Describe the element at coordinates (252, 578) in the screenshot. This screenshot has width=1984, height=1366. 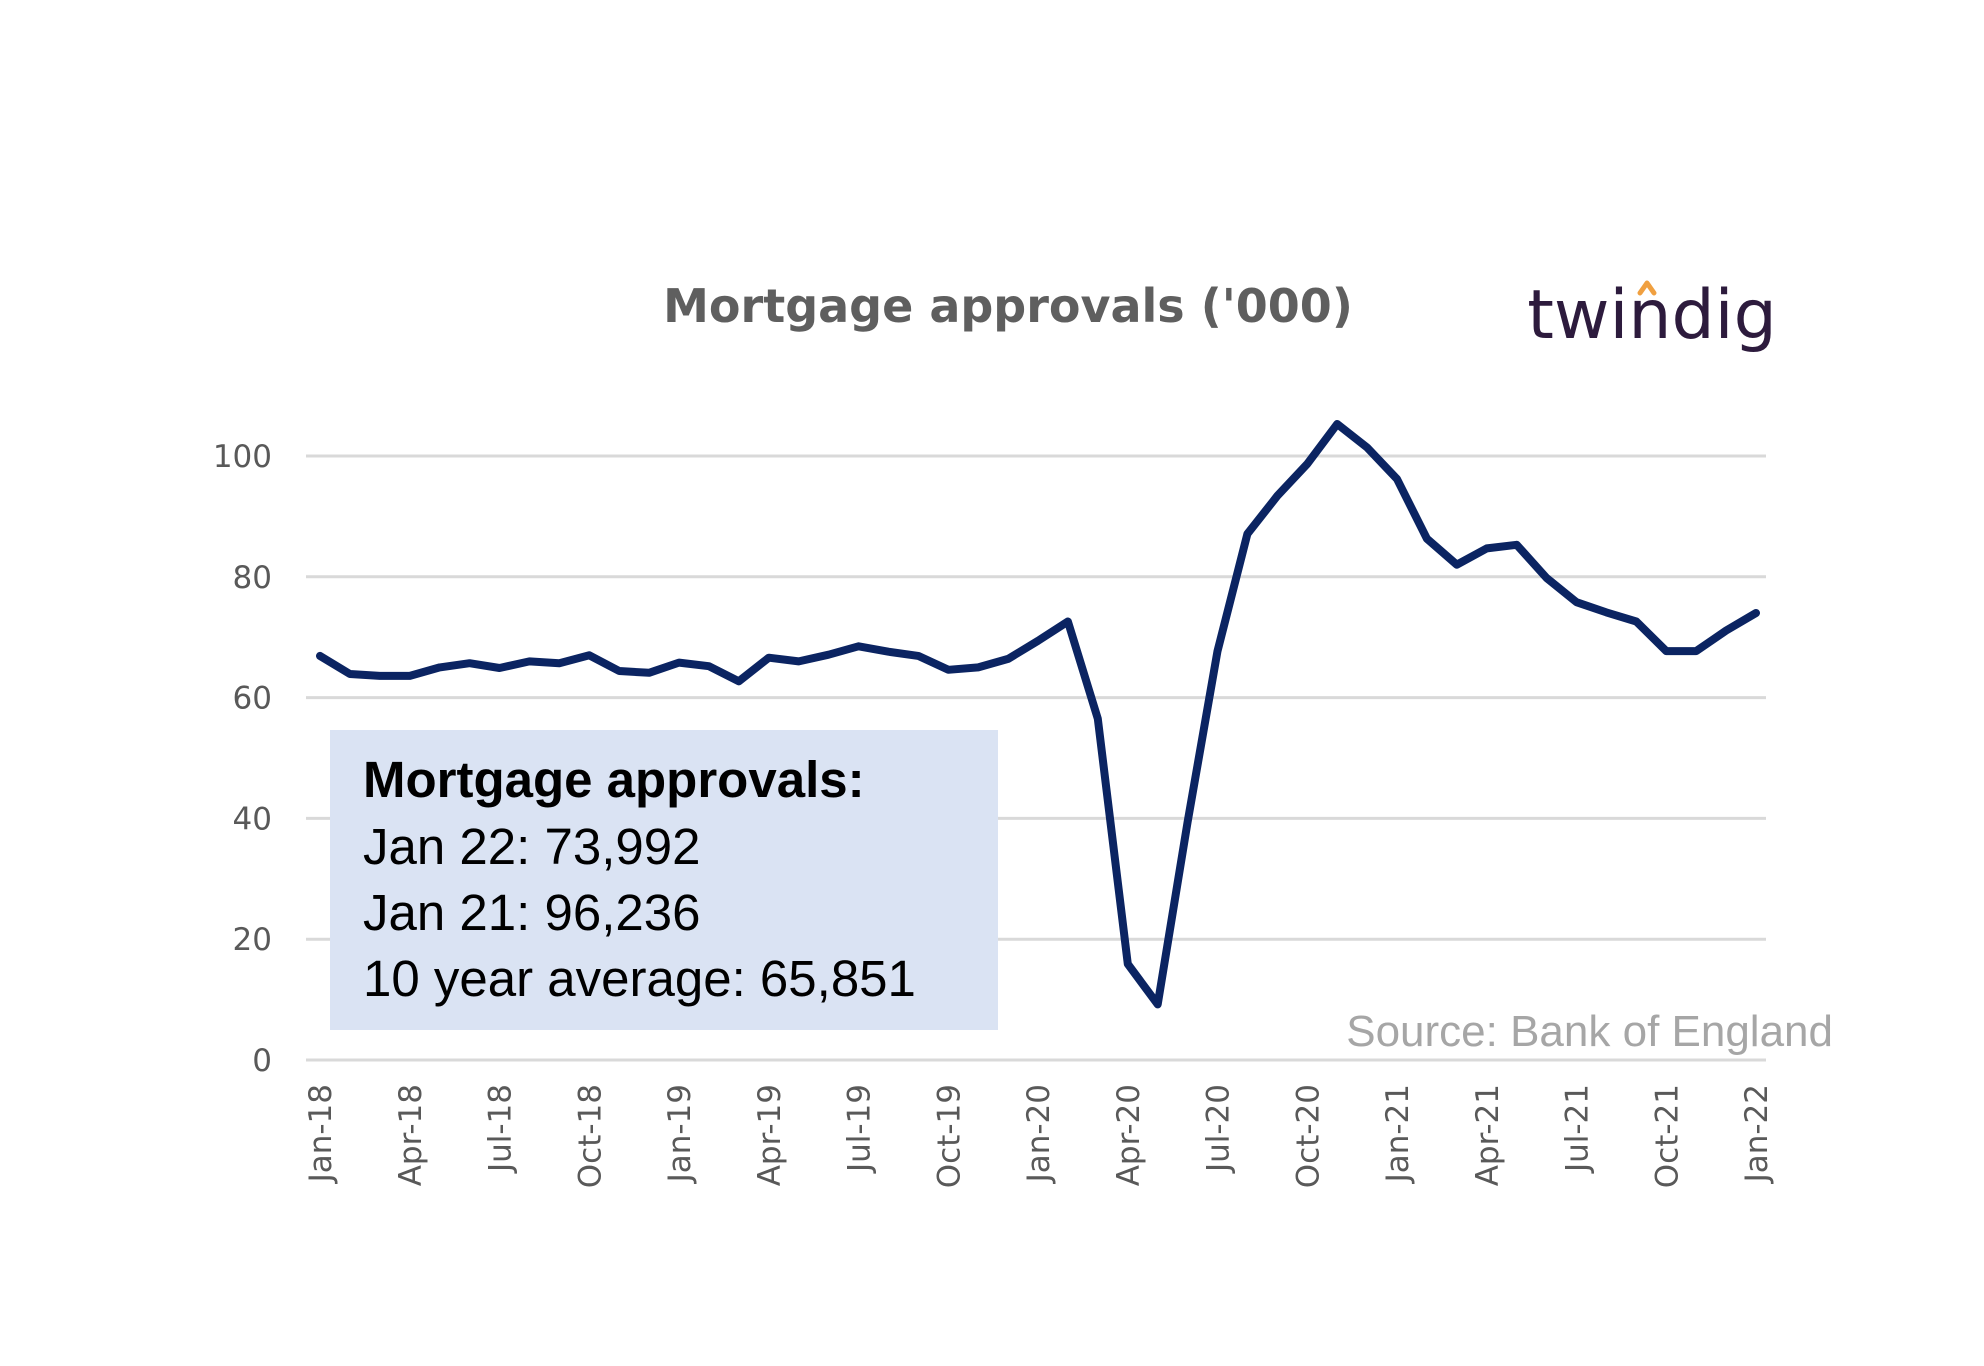
I see `y-tick-label: 80` at that location.